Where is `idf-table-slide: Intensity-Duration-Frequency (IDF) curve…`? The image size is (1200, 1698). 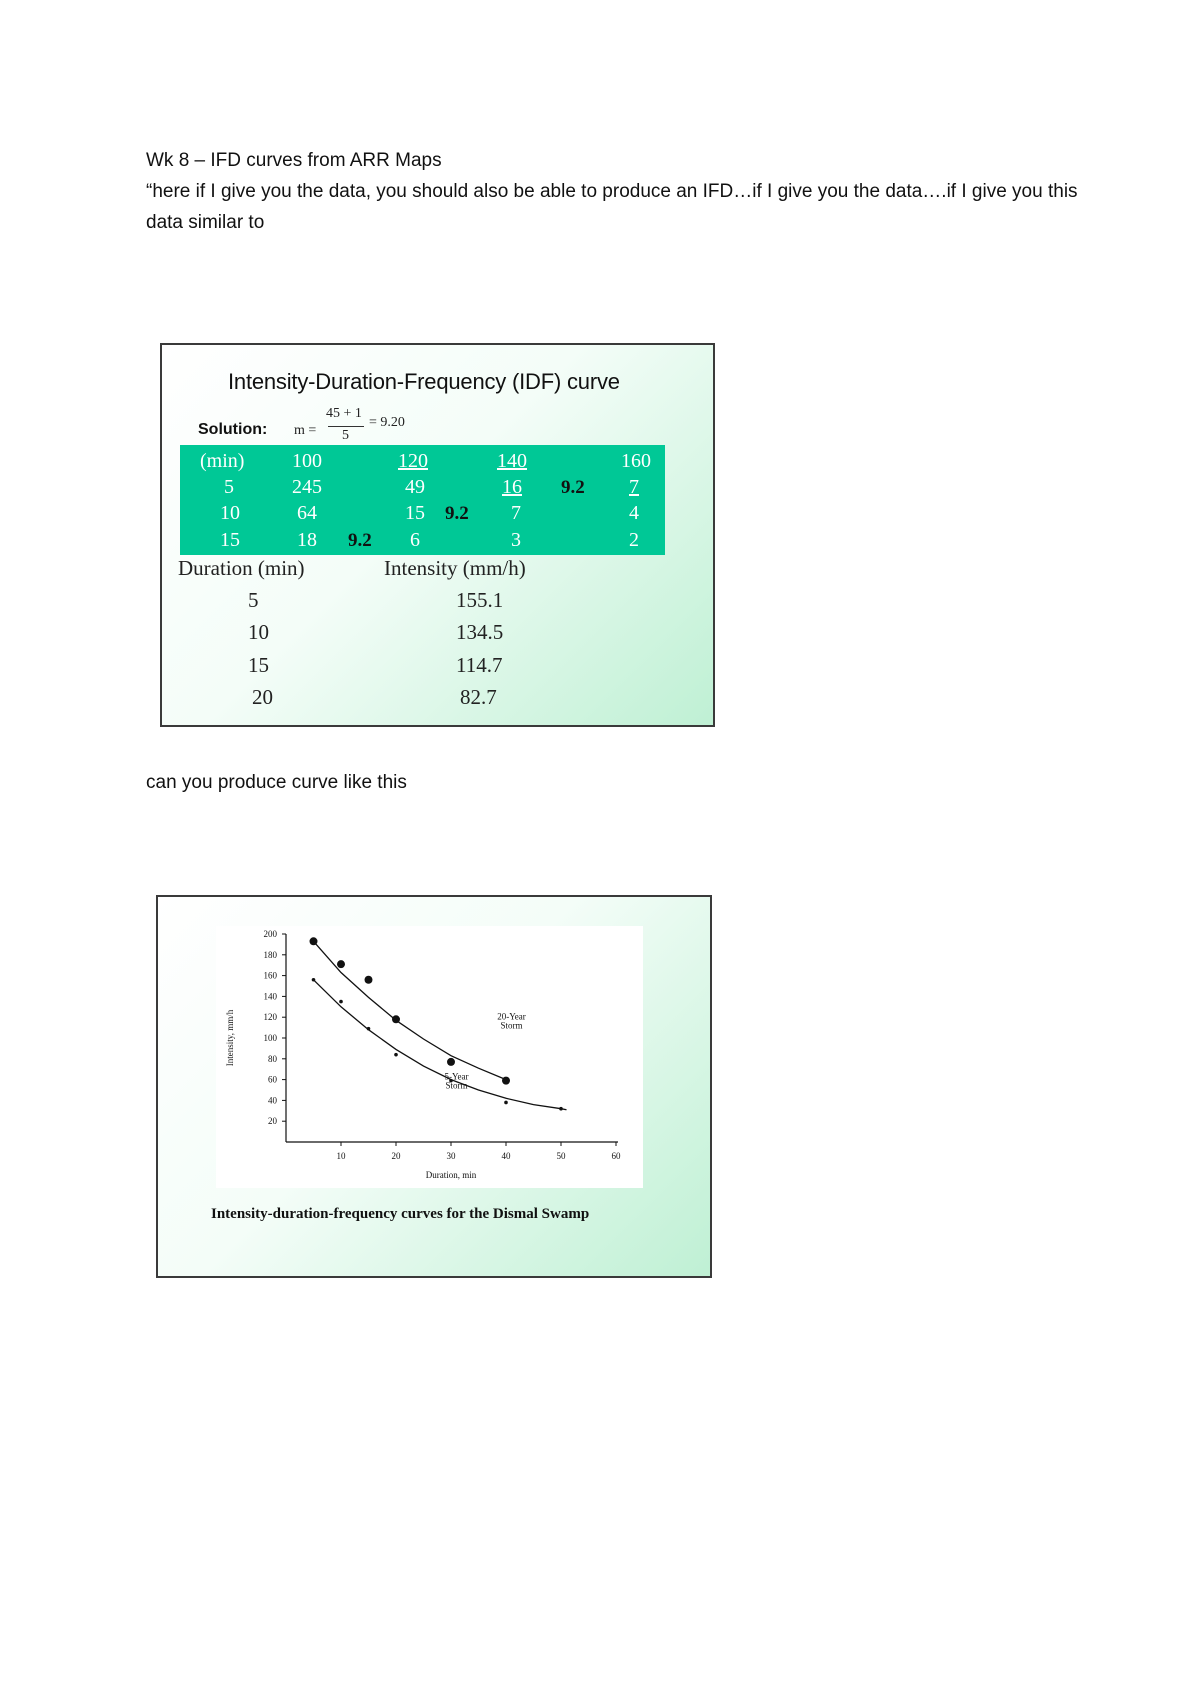
idf-table-slide: Intensity-Duration-Frequency (IDF) curve… is located at coordinates (437, 535).